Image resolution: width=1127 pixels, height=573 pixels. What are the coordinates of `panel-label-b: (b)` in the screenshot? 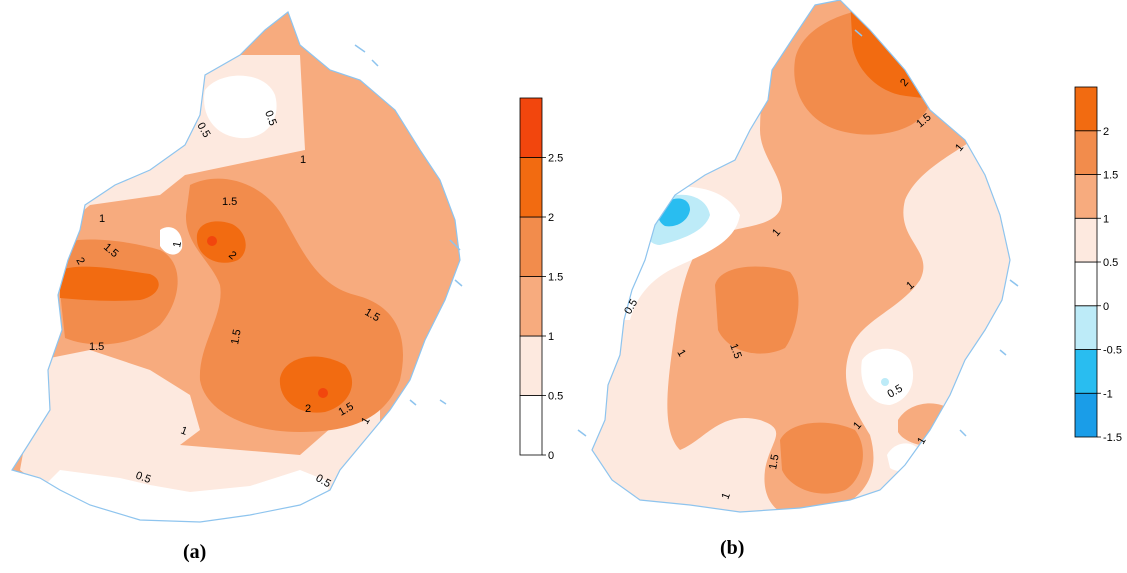 It's located at (732, 548).